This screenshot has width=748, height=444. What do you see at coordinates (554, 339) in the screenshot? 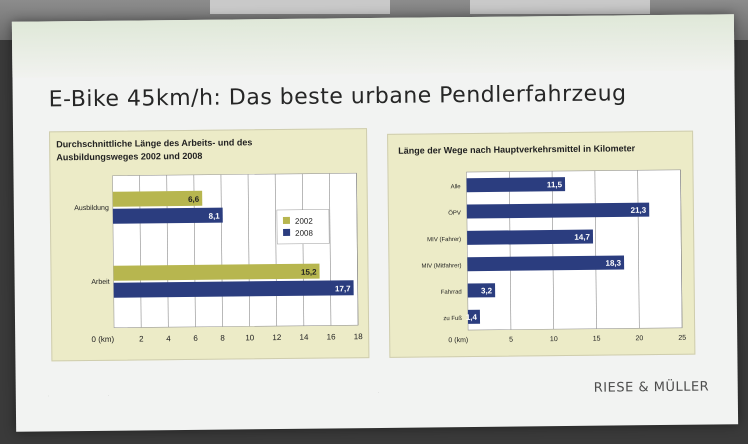
I see `chart2-x-tick: 10` at bounding box center [554, 339].